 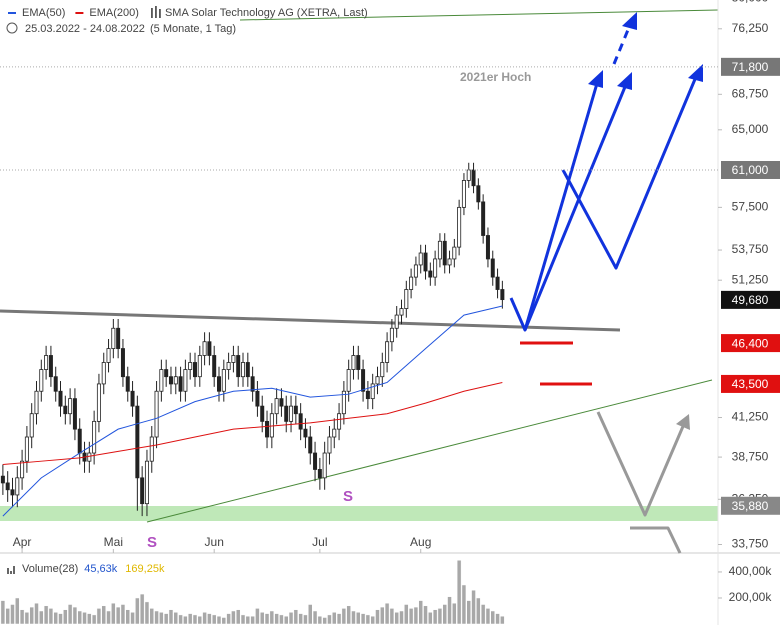 I want to click on price-marker-label: 46,400, so click(x=750, y=343).